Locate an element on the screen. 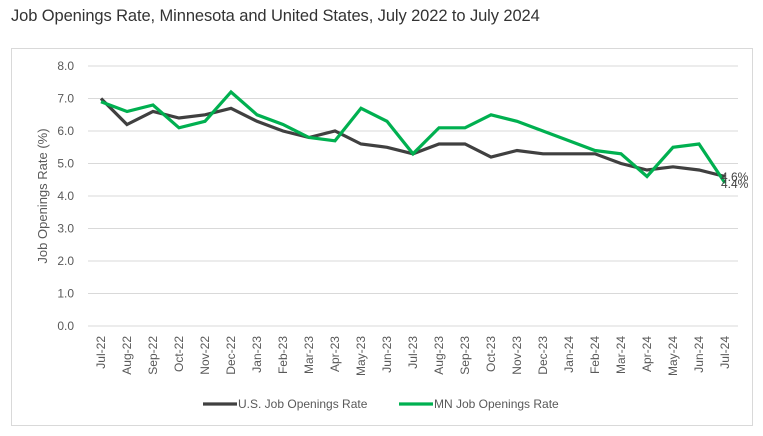  x-tick-label: Nov-22 is located at coordinates (205, 355).